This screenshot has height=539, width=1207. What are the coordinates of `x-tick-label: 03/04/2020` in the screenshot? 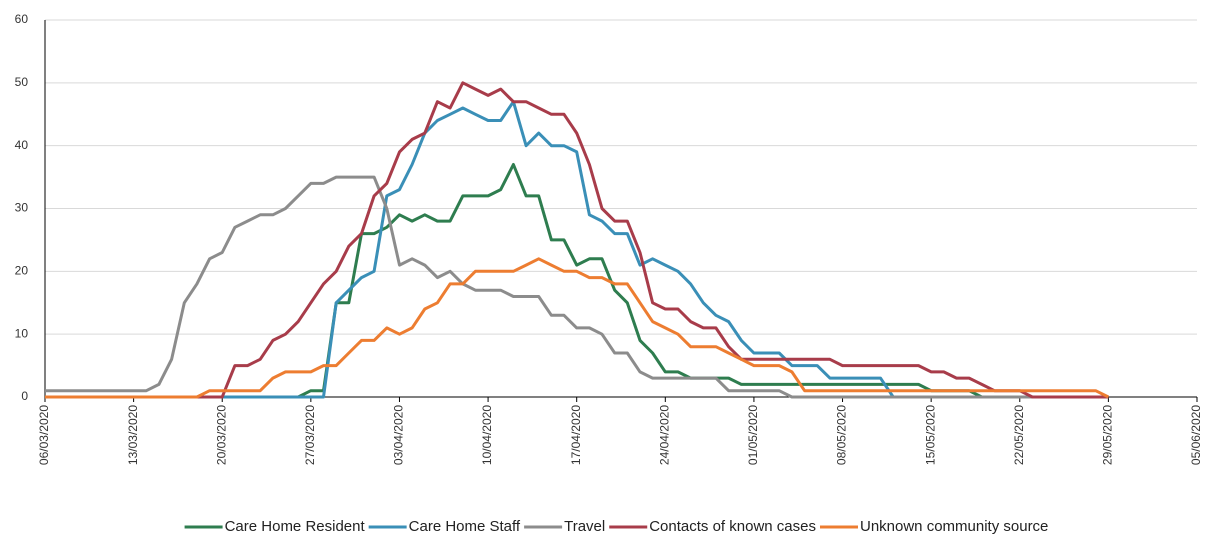 It's located at (399, 435).